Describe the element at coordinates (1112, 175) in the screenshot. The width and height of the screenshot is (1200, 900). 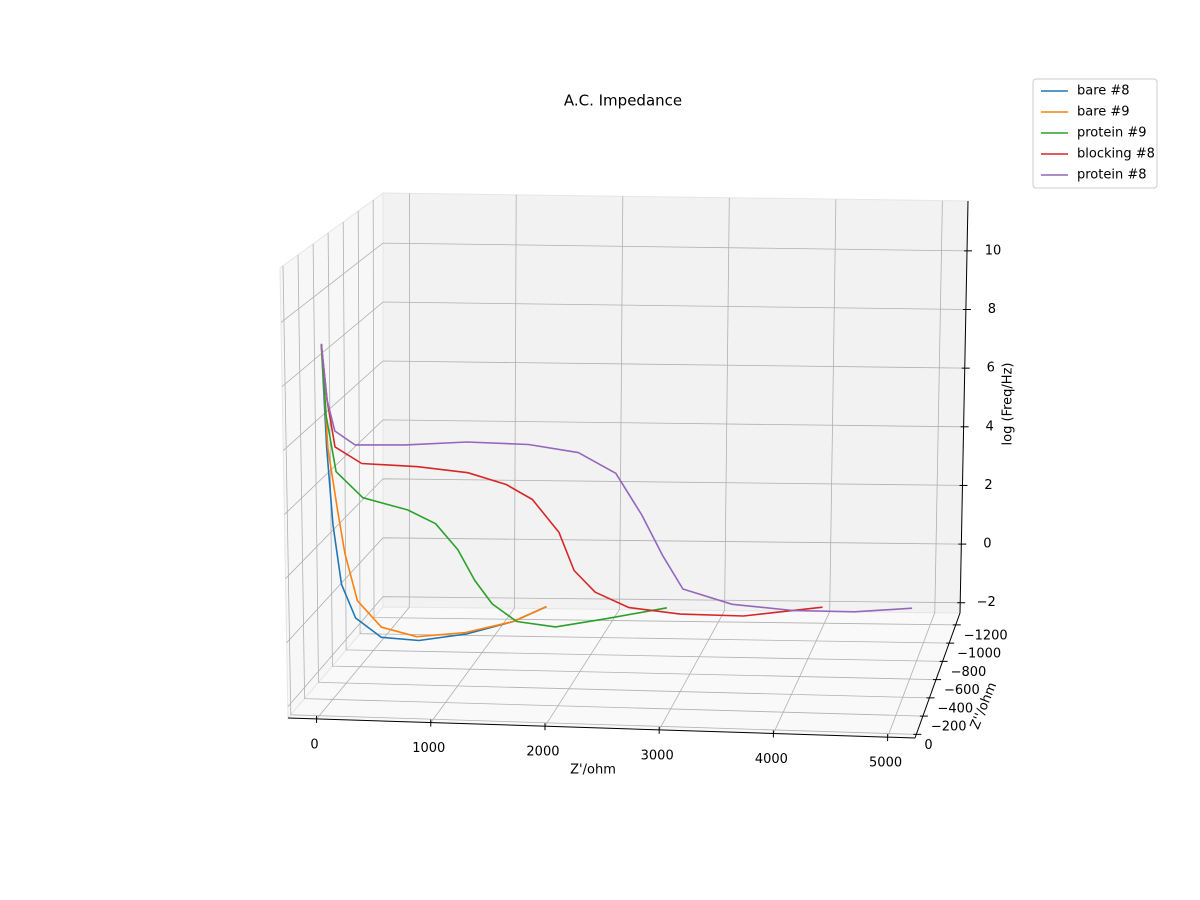
I see `legend-label: protein #8` at that location.